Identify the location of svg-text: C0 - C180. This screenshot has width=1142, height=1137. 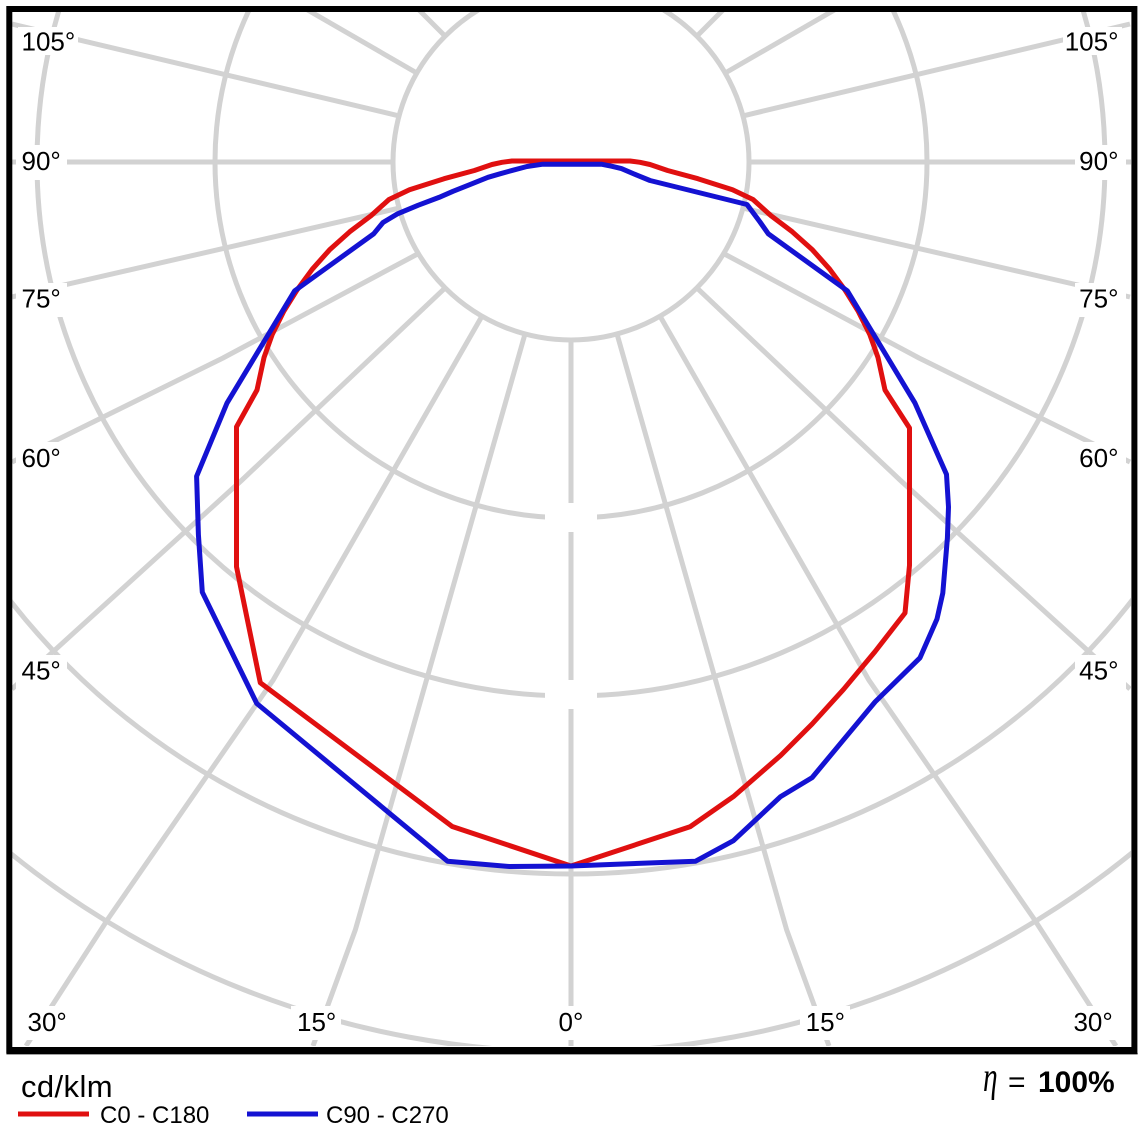
(154, 1115).